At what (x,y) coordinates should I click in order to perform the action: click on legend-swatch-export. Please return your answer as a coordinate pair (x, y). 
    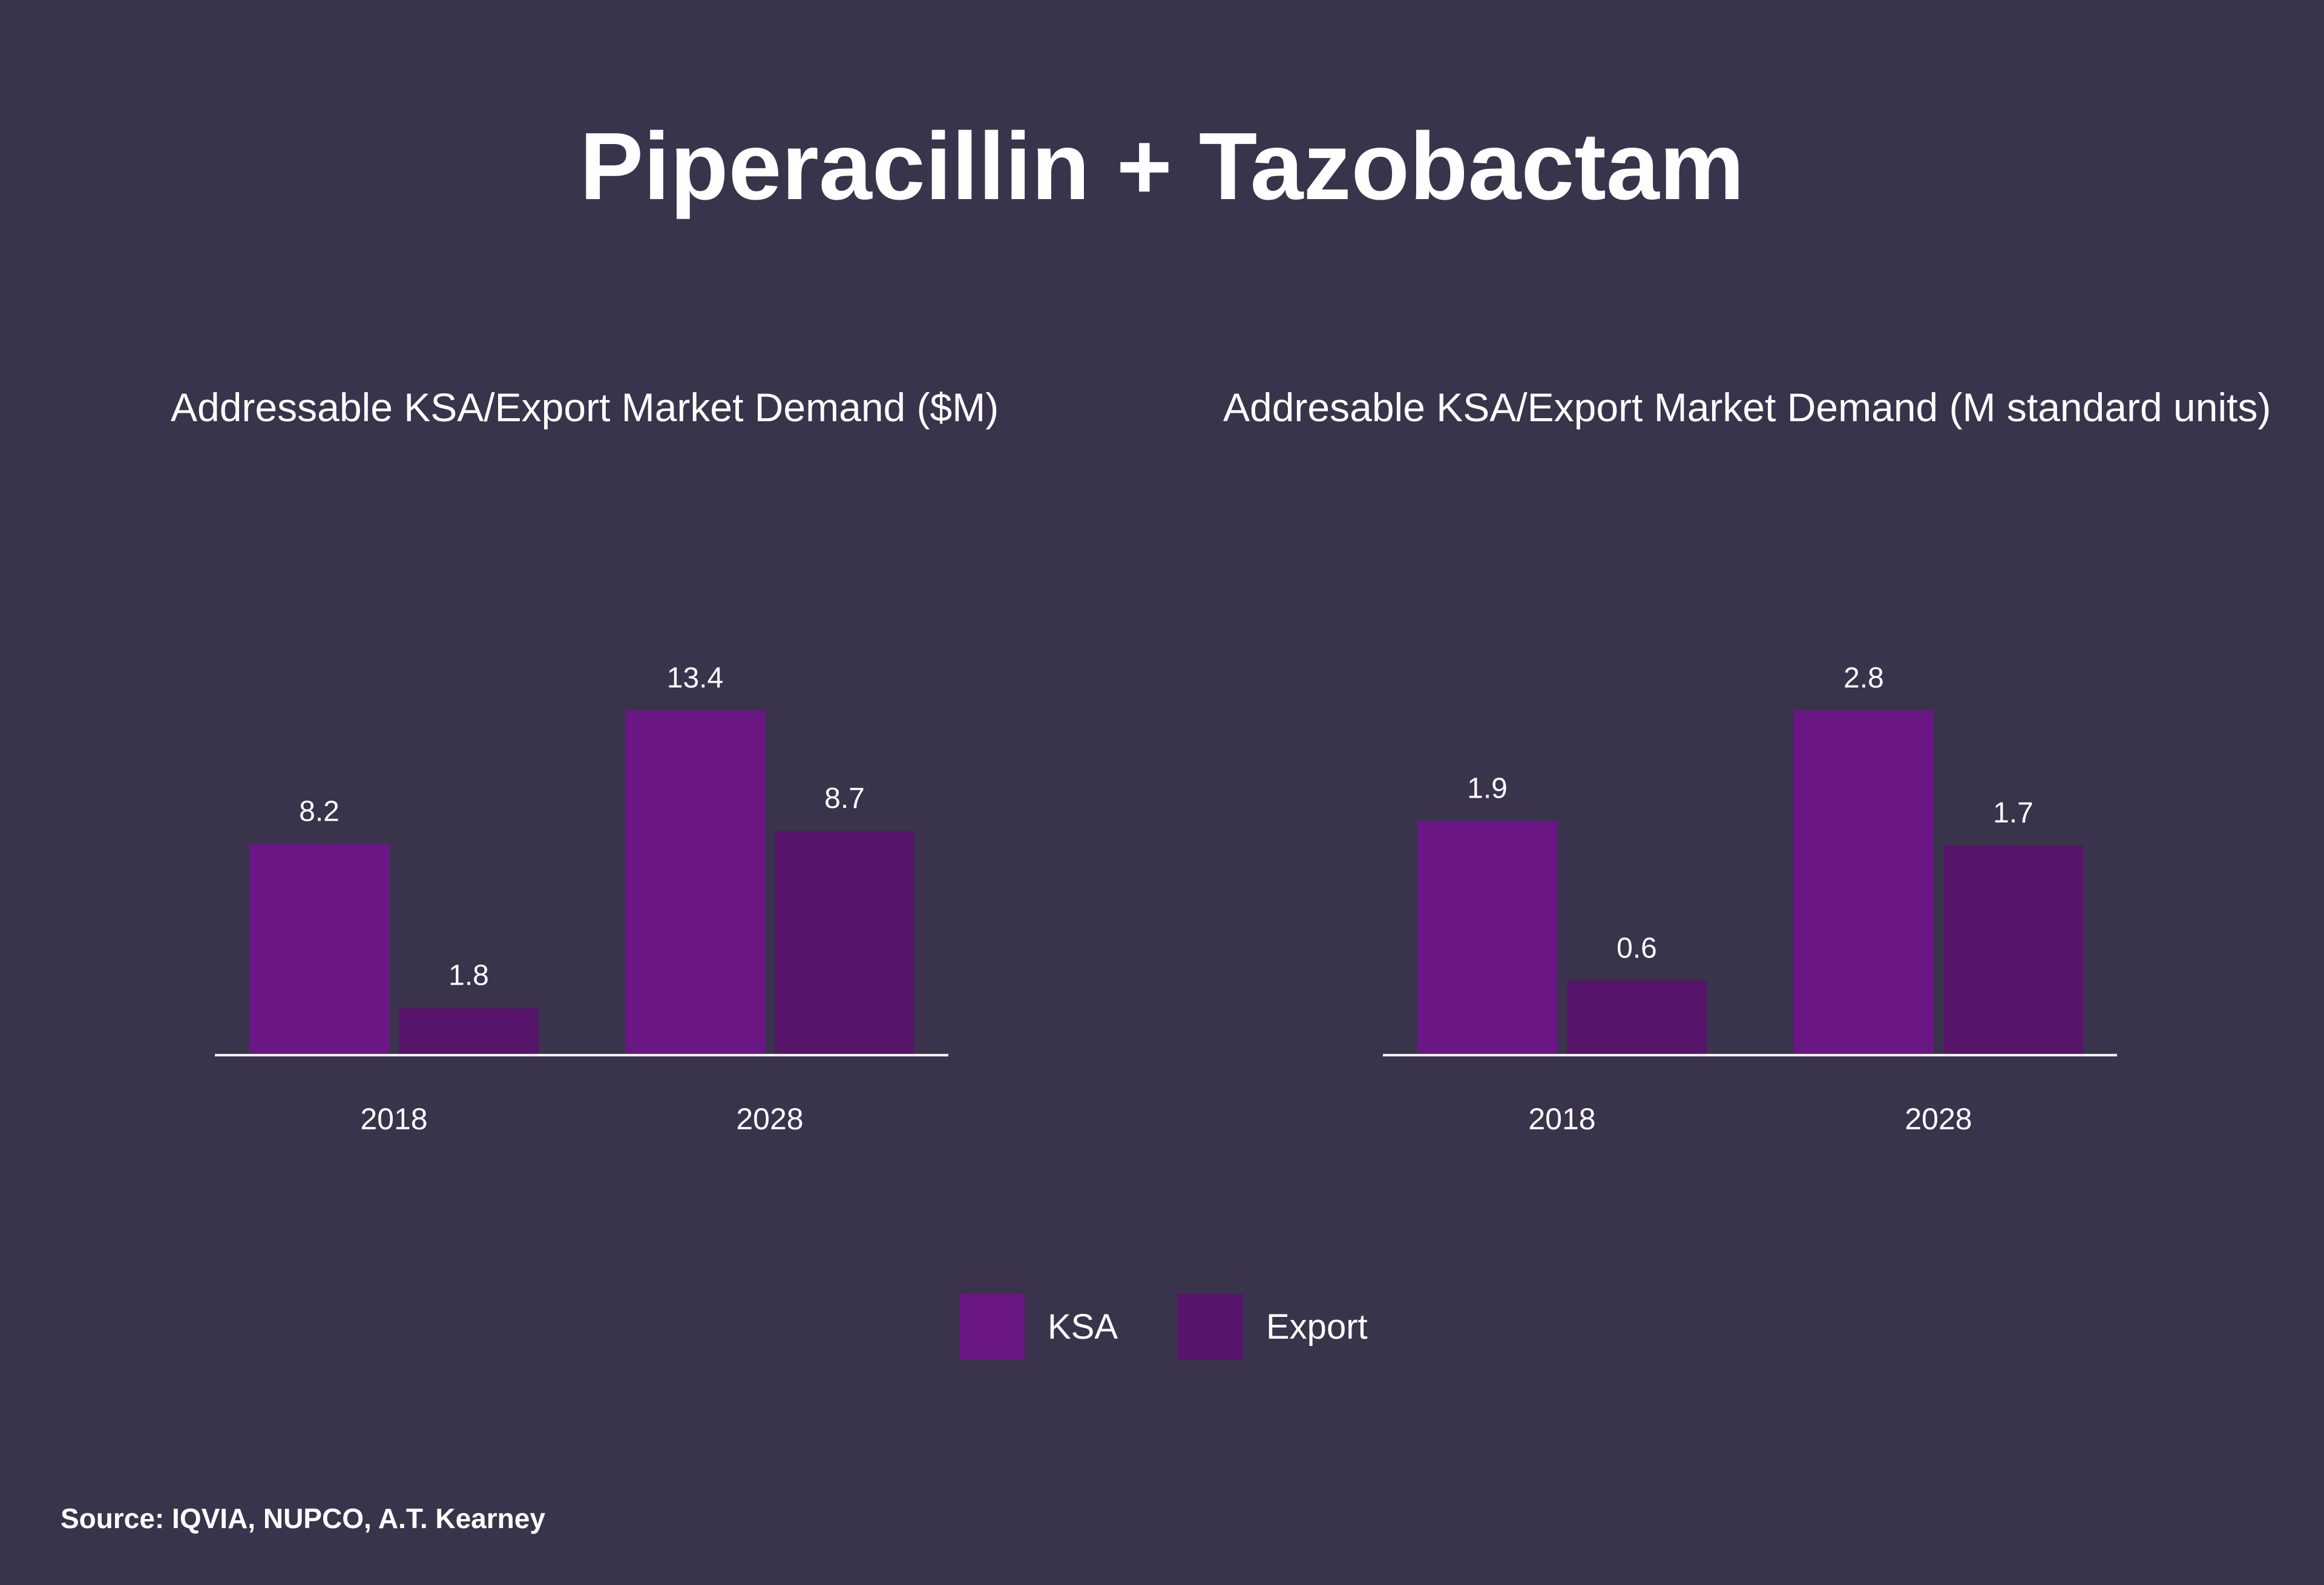
    Looking at the image, I should click on (1210, 1326).